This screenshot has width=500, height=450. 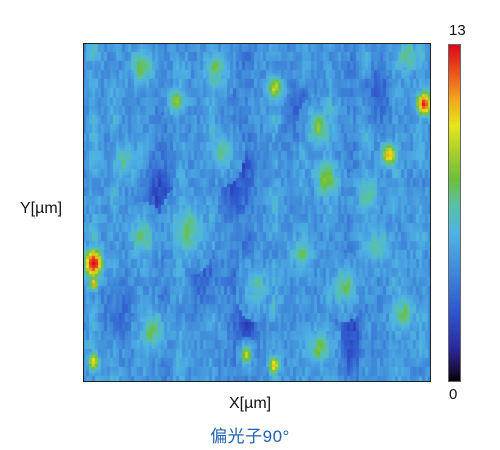 What do you see at coordinates (453, 394) in the screenshot?
I see `colorbar-min-label: 0` at bounding box center [453, 394].